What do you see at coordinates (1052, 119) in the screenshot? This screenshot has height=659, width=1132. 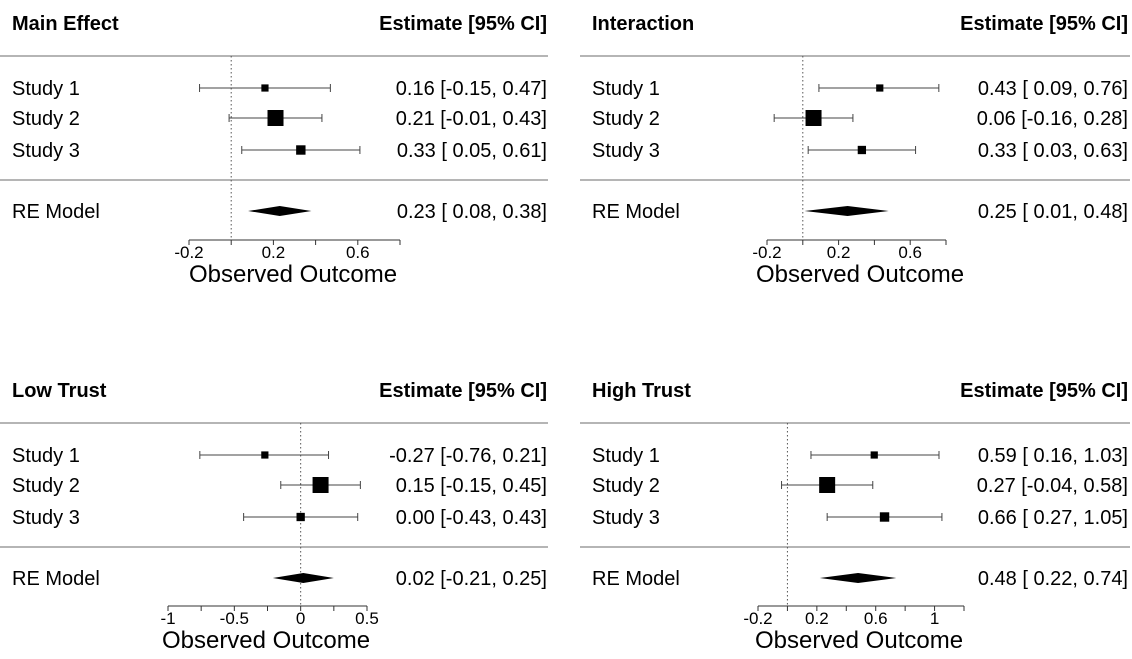 I see `study-estimate-text: 0.06 [-0.16, 0.28]` at bounding box center [1052, 119].